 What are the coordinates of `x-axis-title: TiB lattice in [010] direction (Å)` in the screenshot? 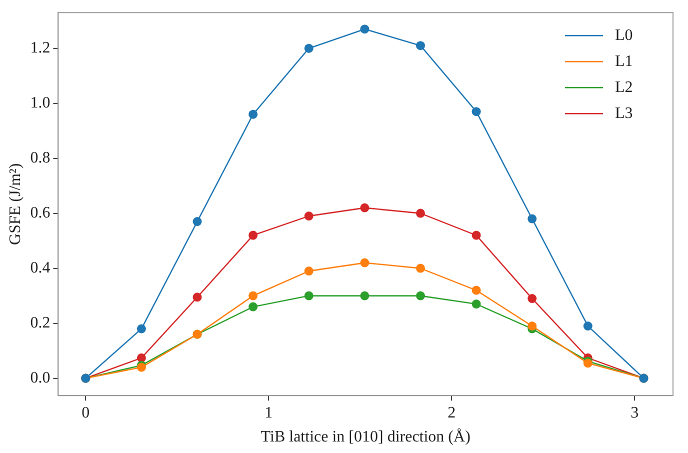 It's located at (365, 437).